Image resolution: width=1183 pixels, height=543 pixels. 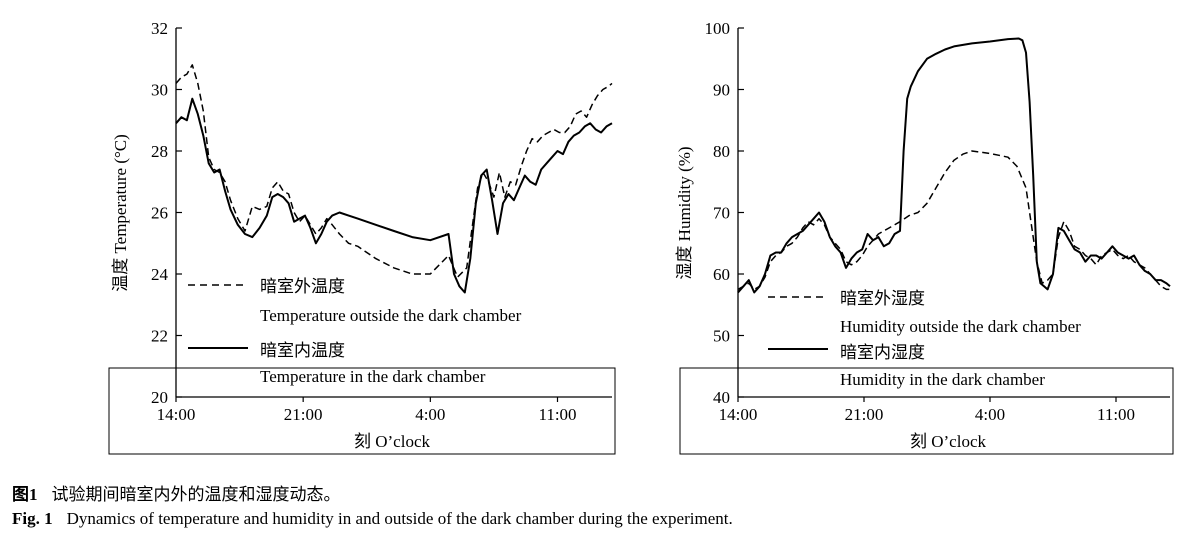 I want to click on temperature-y-tick-label: 28, so click(x=159, y=151).